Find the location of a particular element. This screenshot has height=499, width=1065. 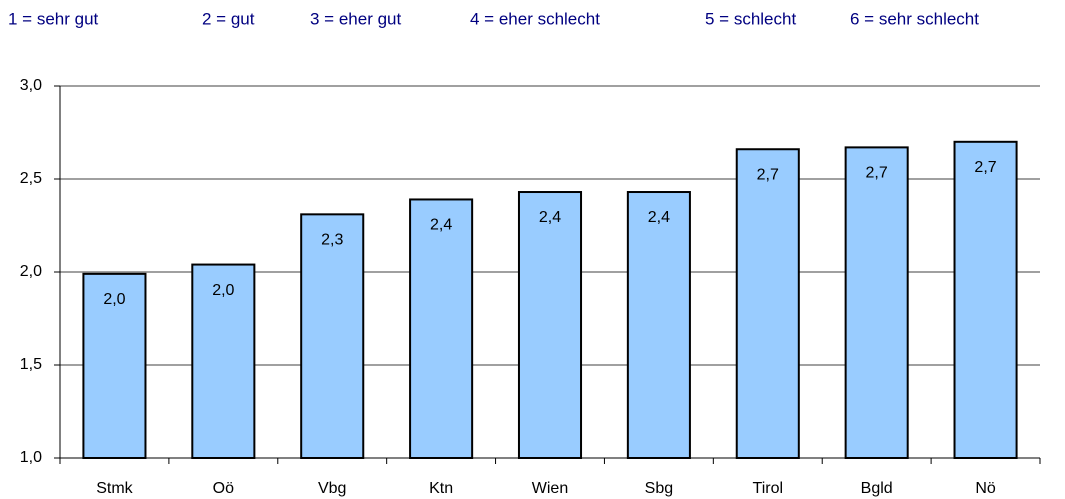

legend-item: 4 = eher schlecht is located at coordinates (535, 18).